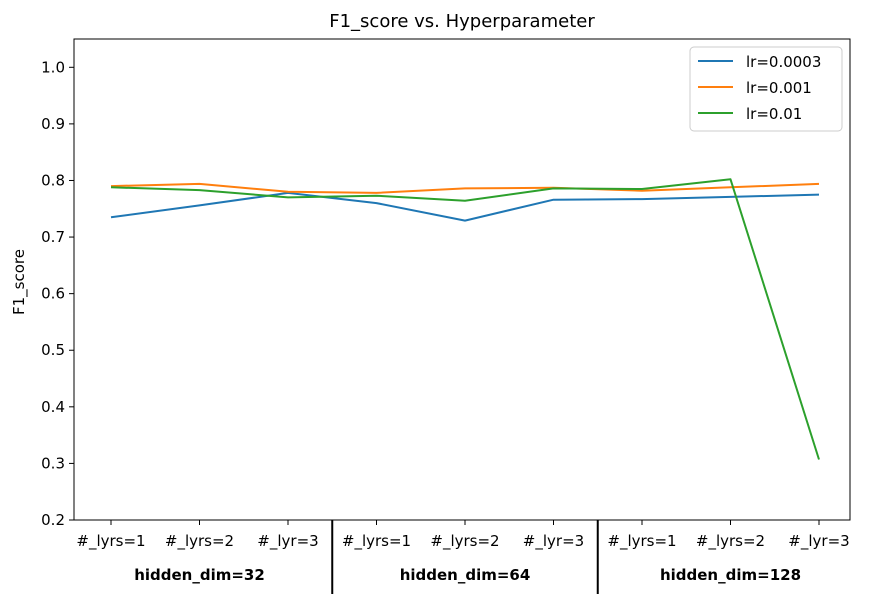 This screenshot has width=869, height=597. Describe the element at coordinates (199, 575) in the screenshot. I see `group-label: hidden_dim=32` at that location.